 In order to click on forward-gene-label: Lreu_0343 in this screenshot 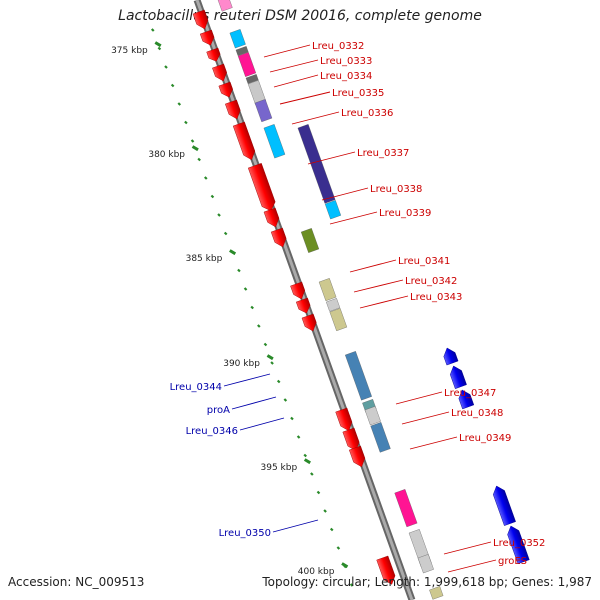, I will do `click(436, 297)`.